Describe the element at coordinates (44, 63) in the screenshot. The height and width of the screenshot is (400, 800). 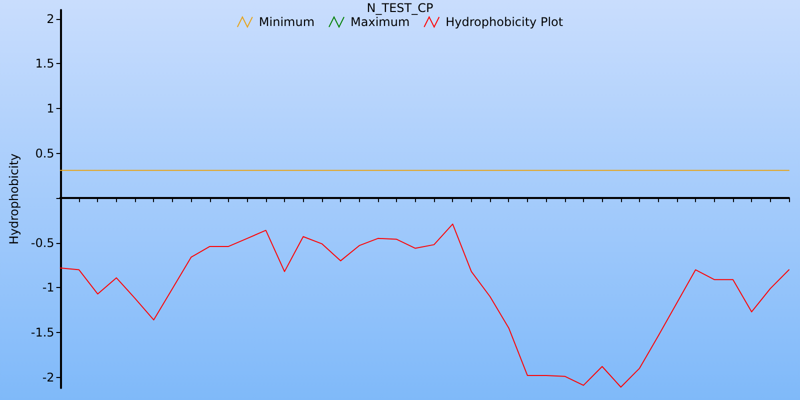
I see `y-tick-label: 1.5` at that location.